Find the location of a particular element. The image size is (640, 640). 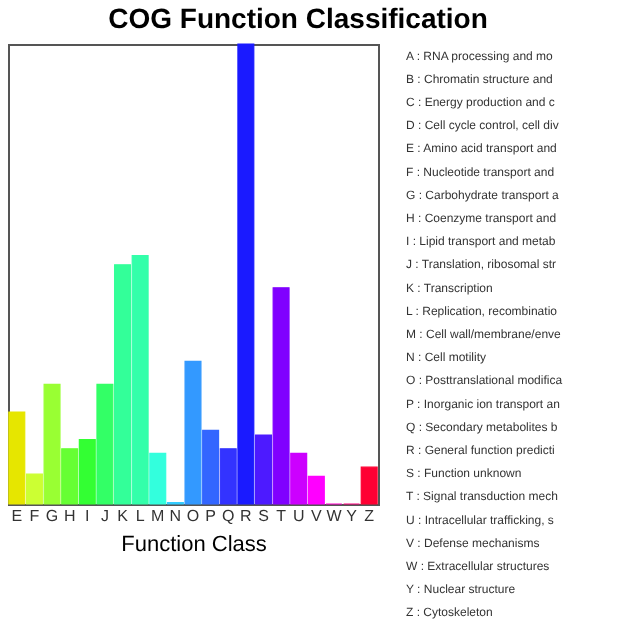

x-tick-label: J is located at coordinates (104, 516).